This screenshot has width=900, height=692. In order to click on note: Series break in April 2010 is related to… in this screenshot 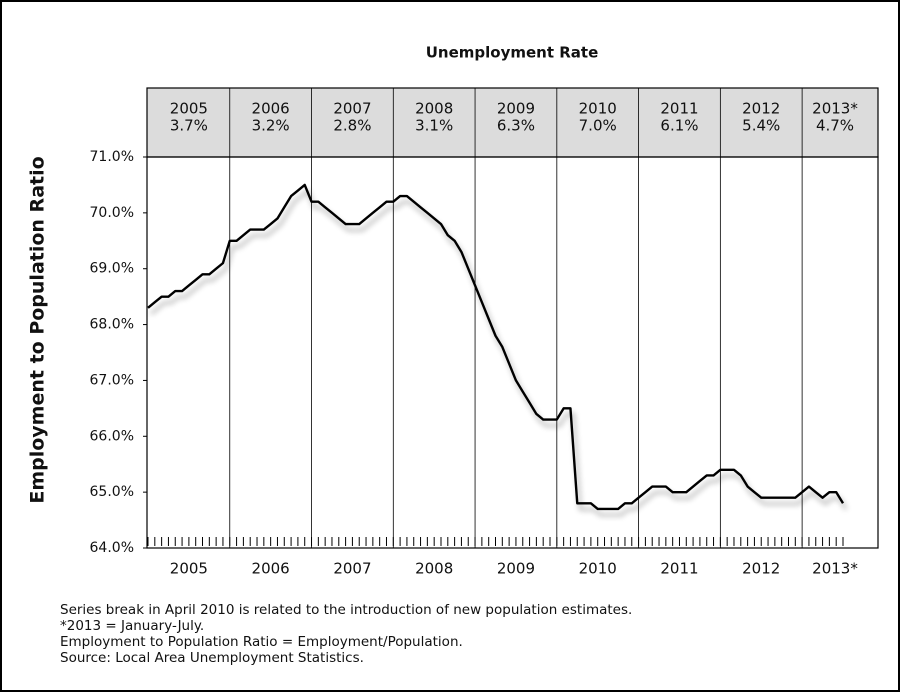, I will do `click(346, 610)`.